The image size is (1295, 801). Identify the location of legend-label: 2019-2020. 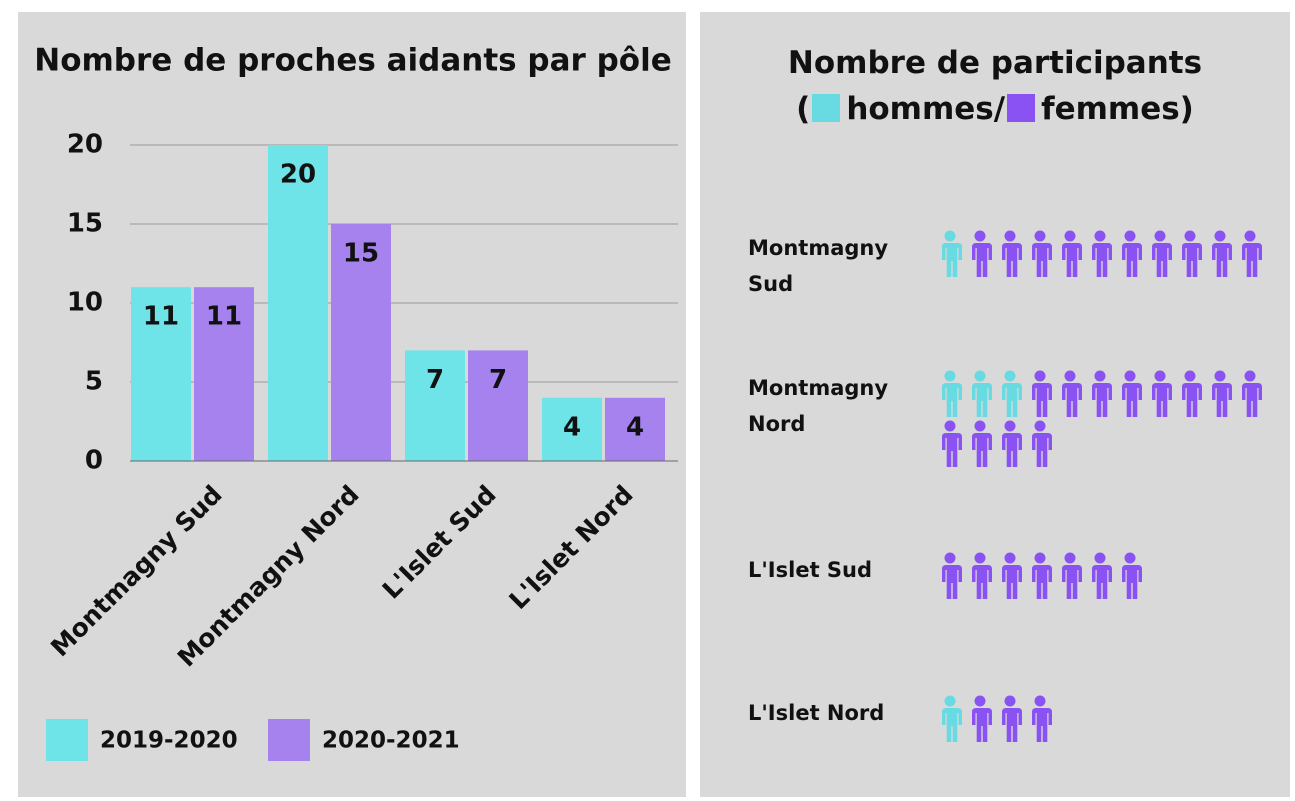
(169, 741).